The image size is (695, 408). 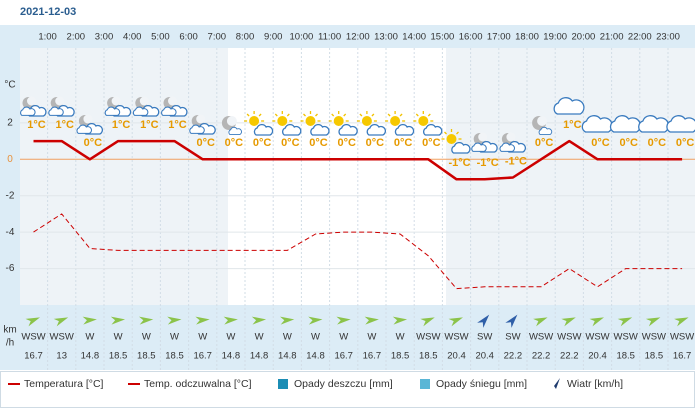 What do you see at coordinates (414, 37) in the screenshot?
I see `x-tick-label: 14:00` at bounding box center [414, 37].